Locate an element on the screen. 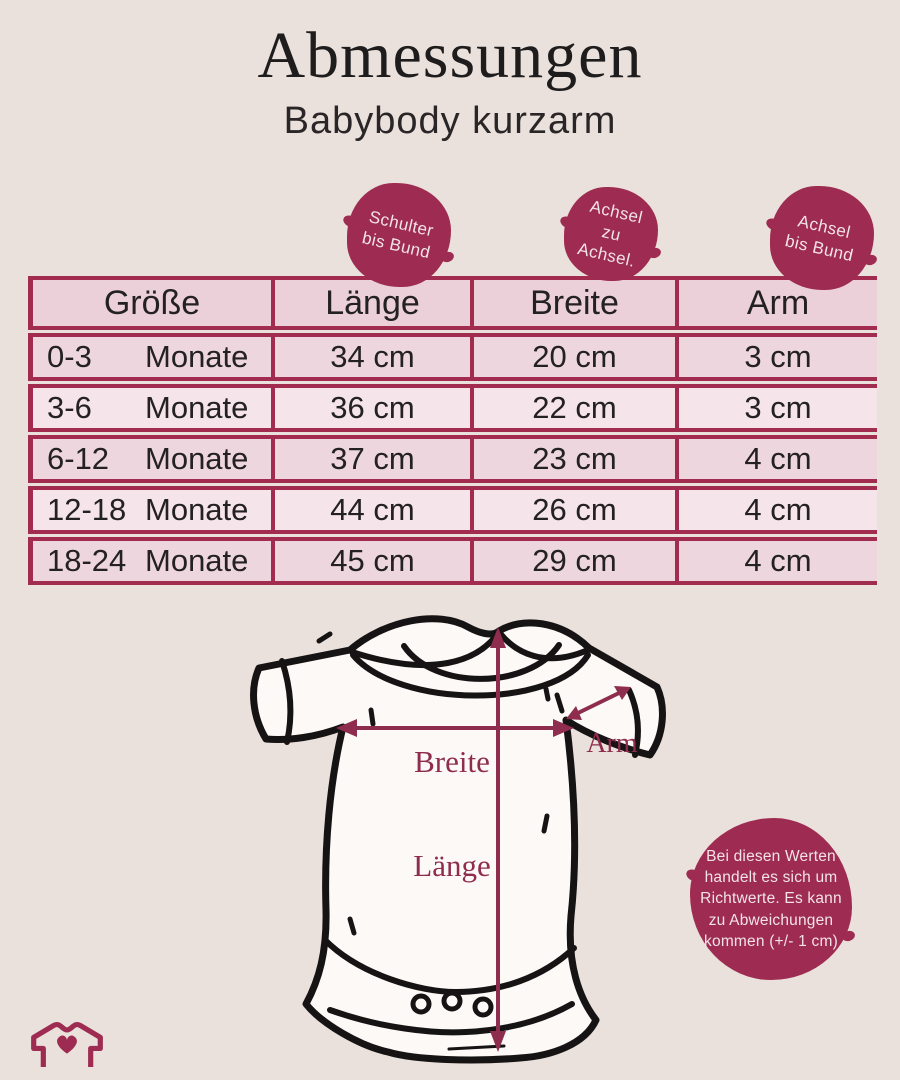 The width and height of the screenshot is (900, 1080). stamp-badge-achsel-zu-achsel: Achsel zu Achsel. is located at coordinates (611, 234).